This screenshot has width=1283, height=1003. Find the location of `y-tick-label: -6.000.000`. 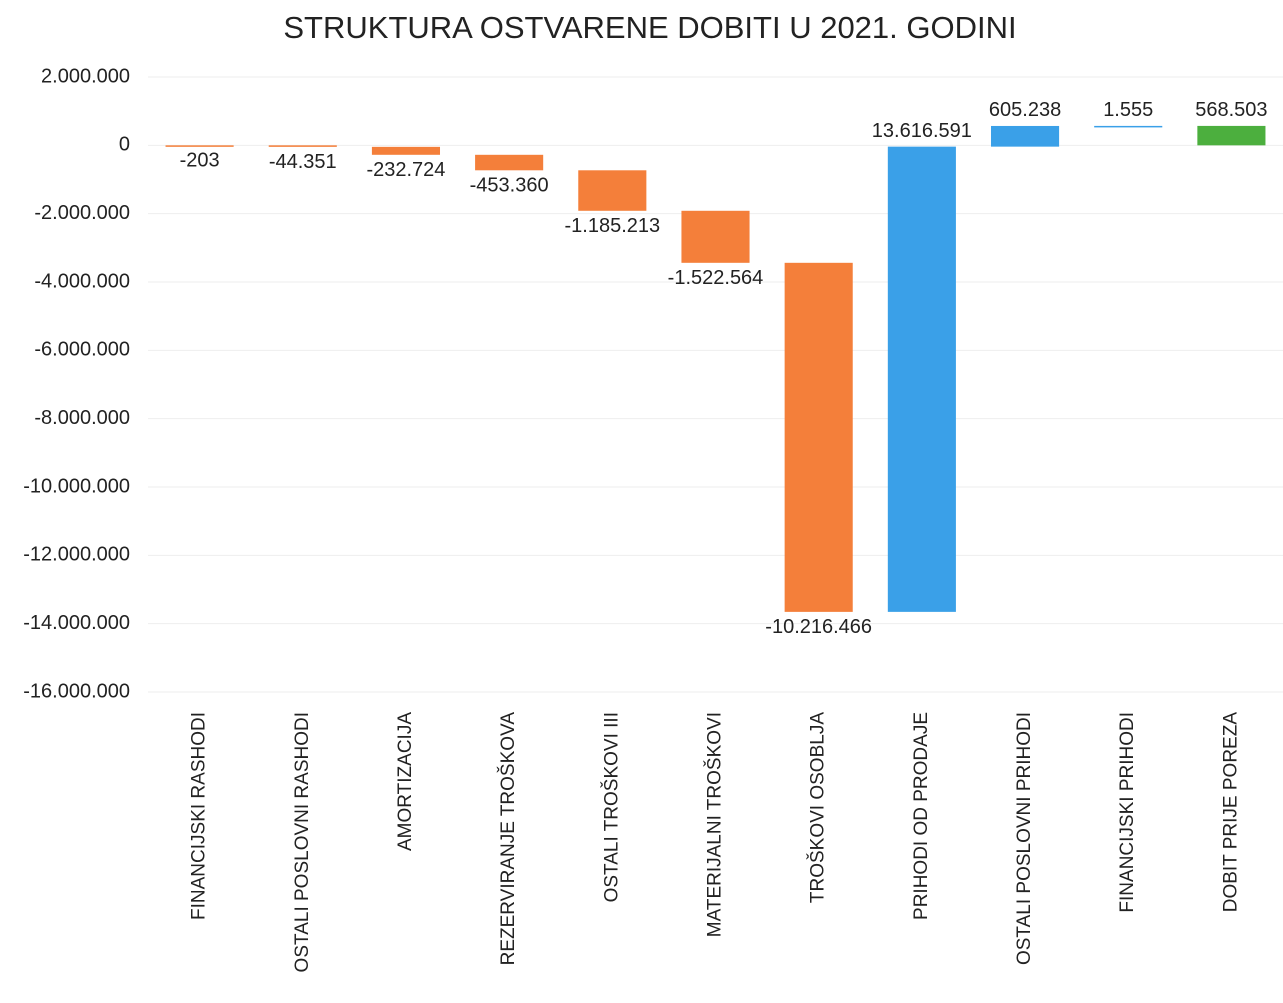

y-tick-label: -6.000.000 is located at coordinates (82, 350).